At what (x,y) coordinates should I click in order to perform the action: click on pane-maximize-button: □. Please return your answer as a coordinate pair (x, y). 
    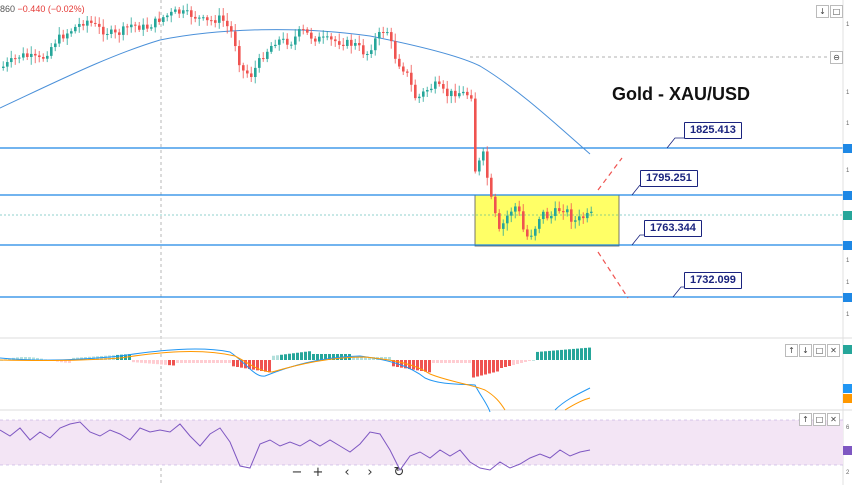
    Looking at the image, I should click on (836, 11).